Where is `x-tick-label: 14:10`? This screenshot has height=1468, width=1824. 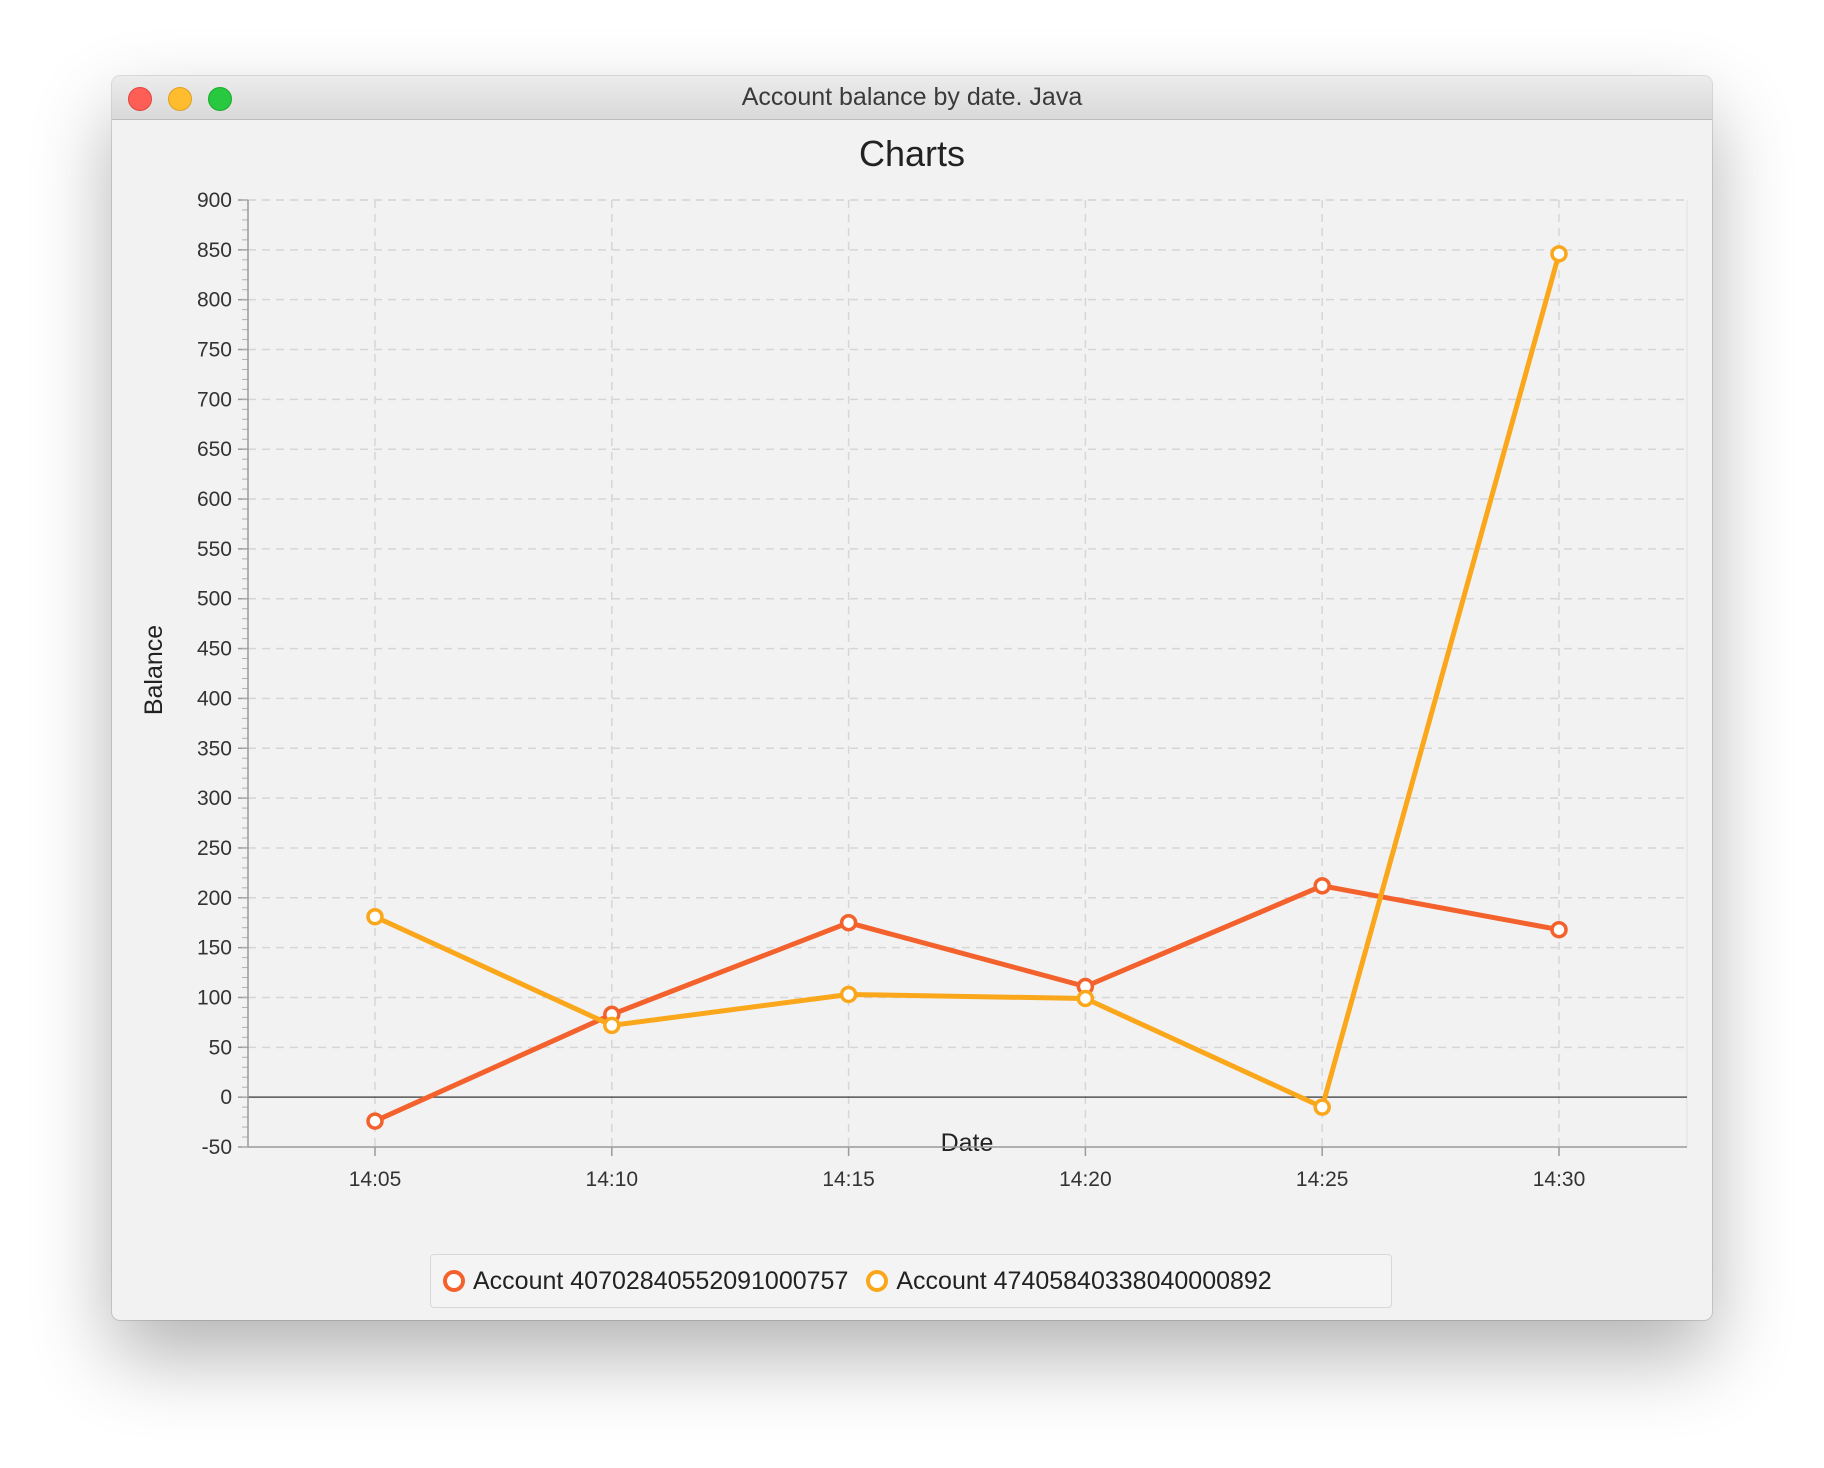 x-tick-label: 14:10 is located at coordinates (612, 1179).